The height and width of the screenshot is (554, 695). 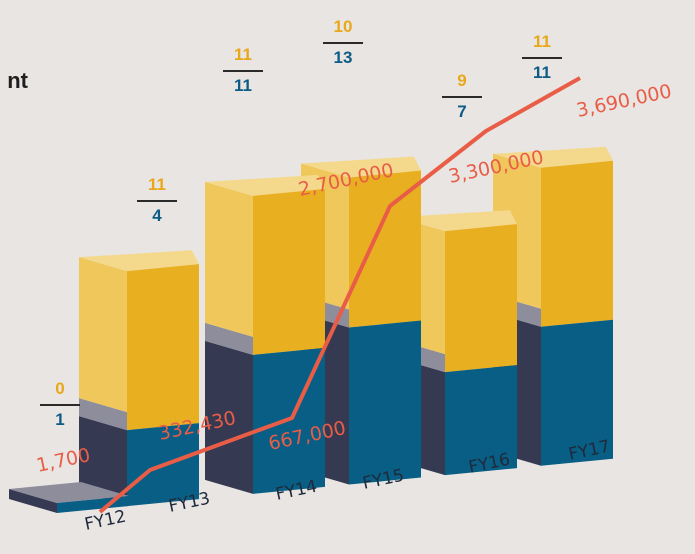 What do you see at coordinates (59, 388) in the screenshot?
I see `count-label-yellow: 0` at bounding box center [59, 388].